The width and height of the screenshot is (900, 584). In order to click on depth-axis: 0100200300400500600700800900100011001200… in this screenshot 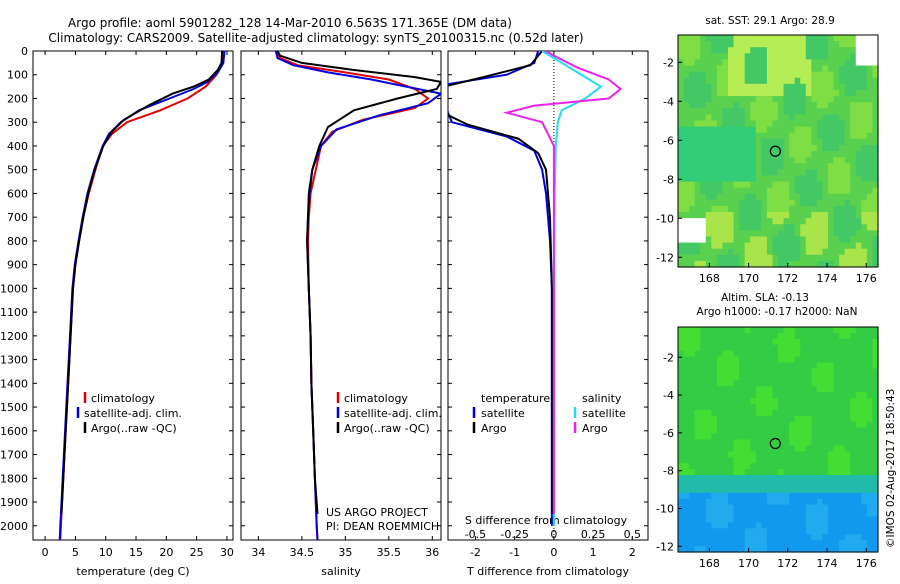, I will do `click(14, 289)`.